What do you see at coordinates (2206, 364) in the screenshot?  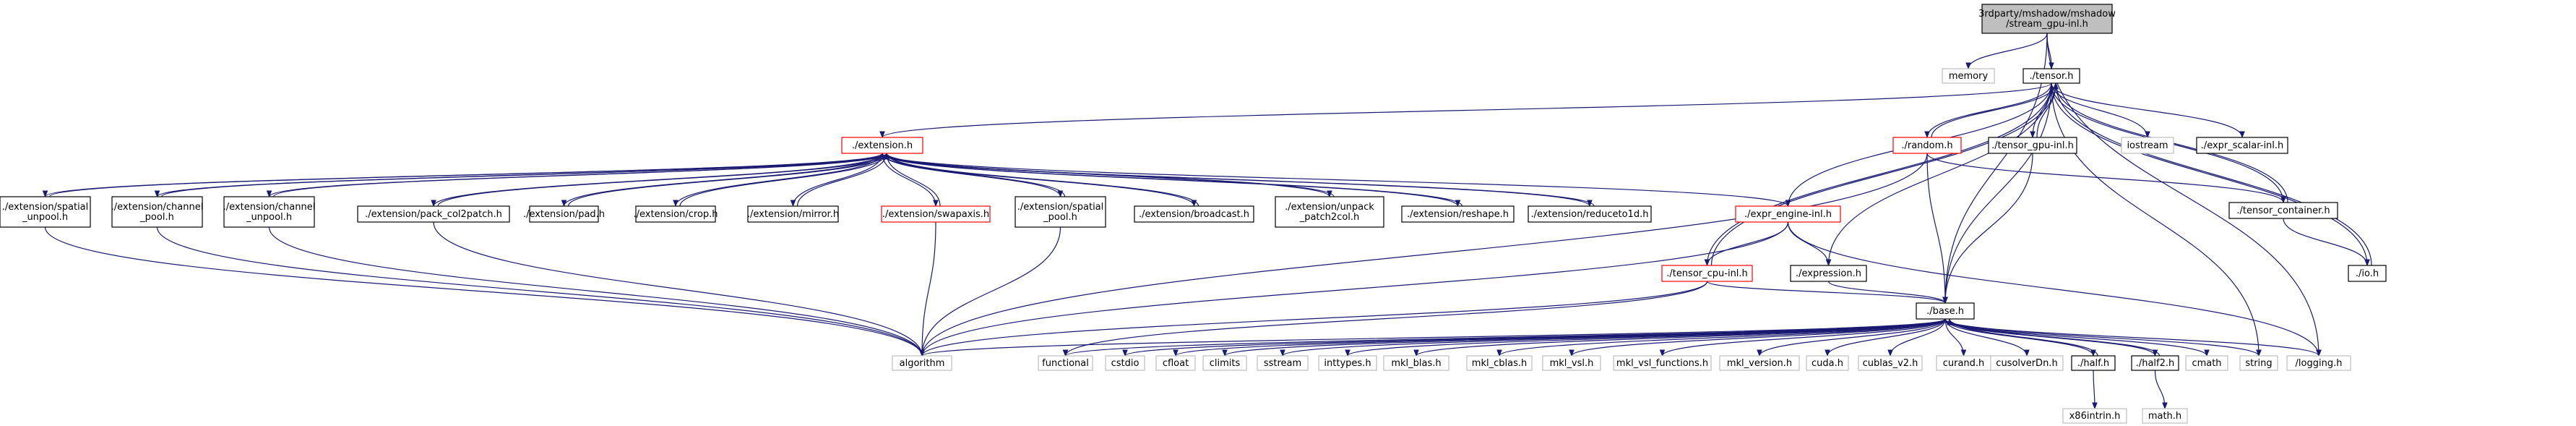 I see `node-label: cmath` at bounding box center [2206, 364].